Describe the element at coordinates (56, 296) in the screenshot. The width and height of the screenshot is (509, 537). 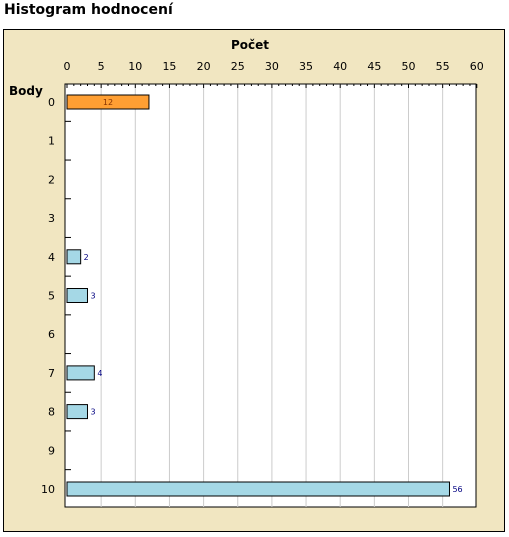
I see `y-axis-ticks: 0 1 2 3 4 5 6 7 8 9 10` at that location.